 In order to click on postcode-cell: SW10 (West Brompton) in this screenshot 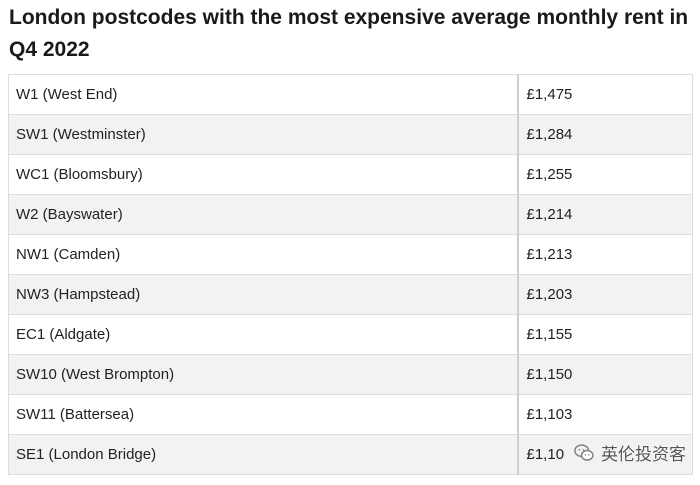, I will do `click(263, 374)`.